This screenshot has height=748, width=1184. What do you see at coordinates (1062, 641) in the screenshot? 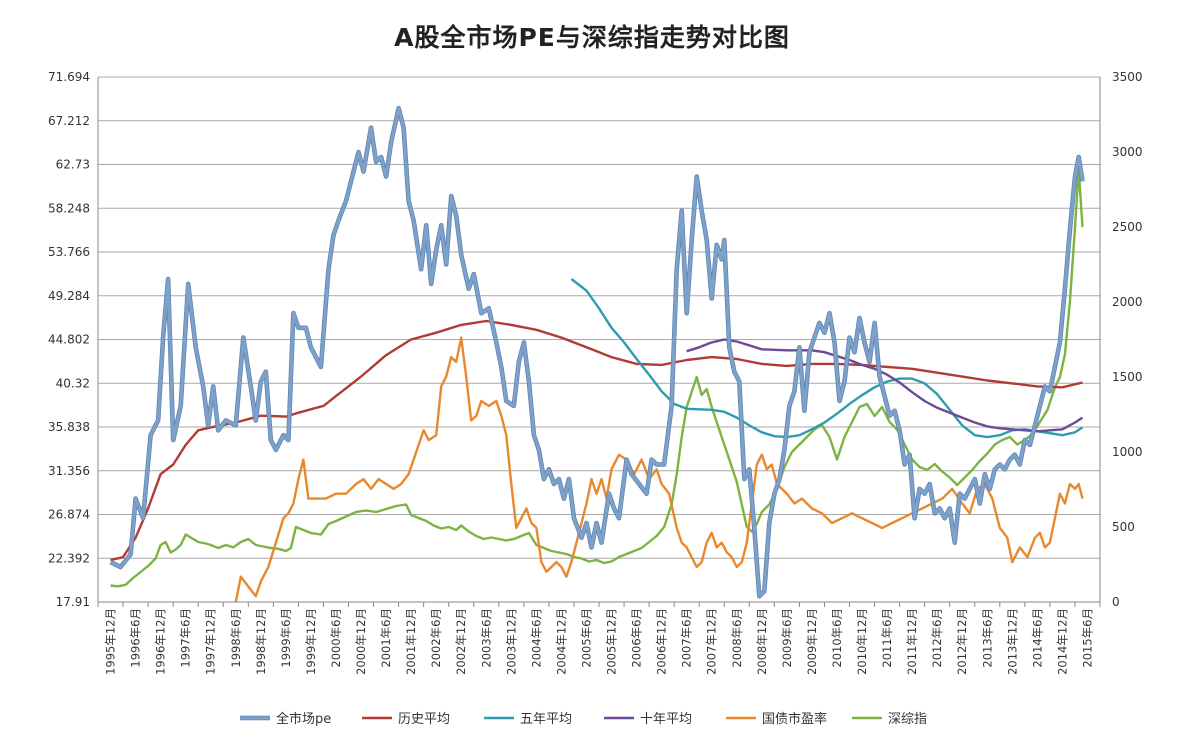
I see `x-tick-label: 2014年12月` at bounding box center [1062, 641].